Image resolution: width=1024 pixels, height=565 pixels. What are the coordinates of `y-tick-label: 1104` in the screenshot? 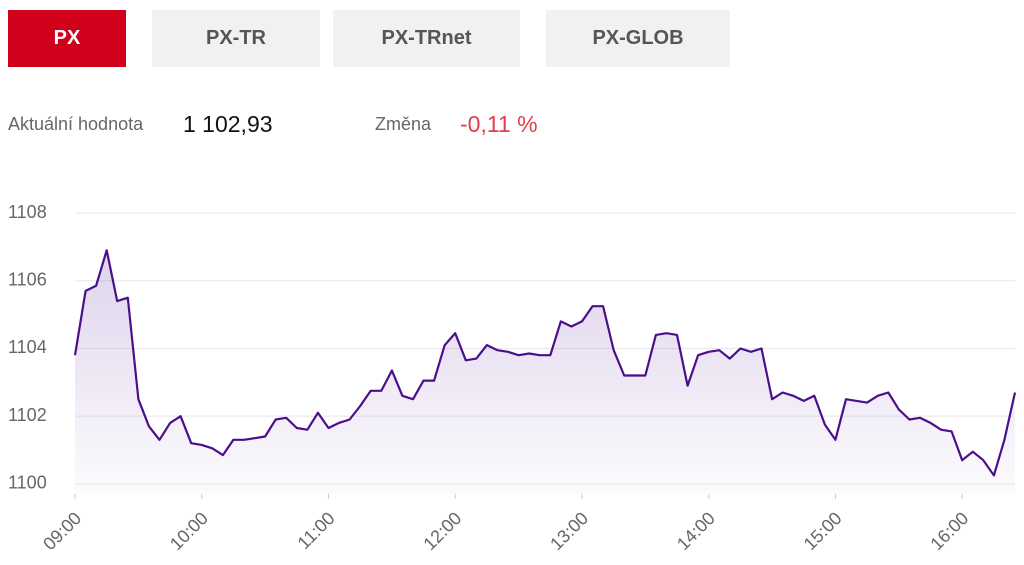 It's located at (27, 347).